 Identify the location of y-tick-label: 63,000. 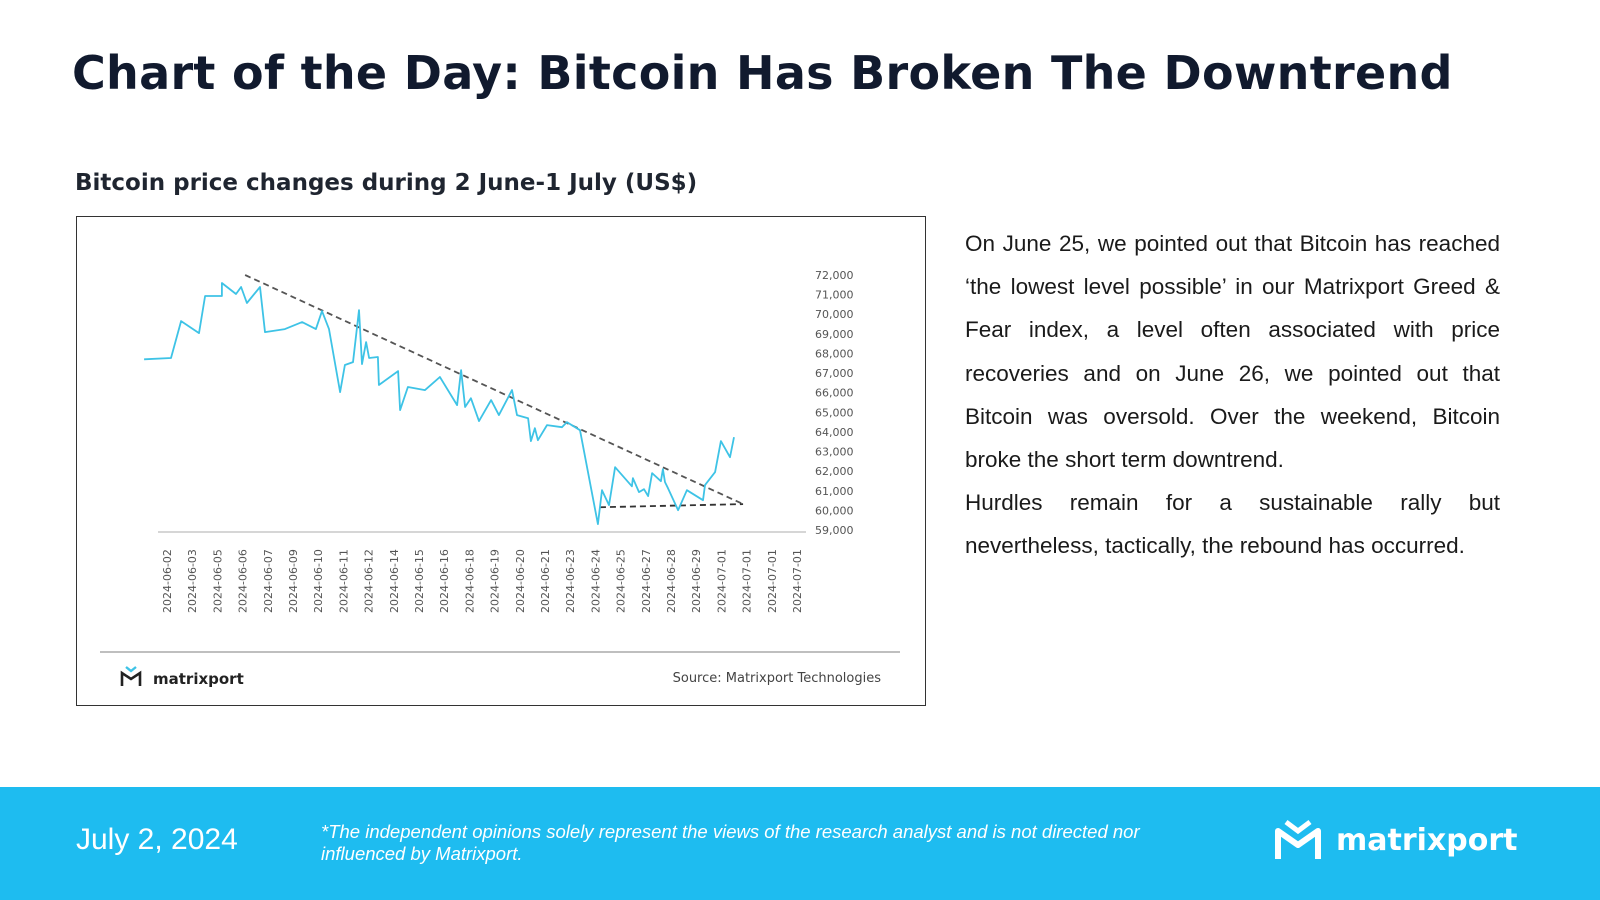
(834, 452).